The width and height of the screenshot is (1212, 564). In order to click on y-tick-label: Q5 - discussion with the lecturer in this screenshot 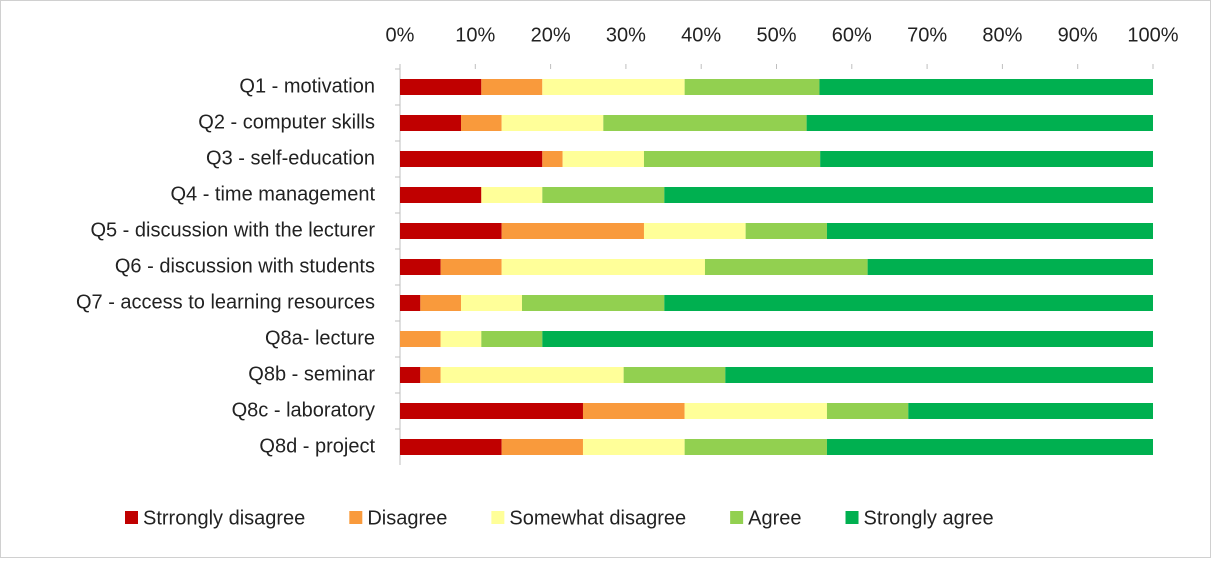, I will do `click(232, 230)`.